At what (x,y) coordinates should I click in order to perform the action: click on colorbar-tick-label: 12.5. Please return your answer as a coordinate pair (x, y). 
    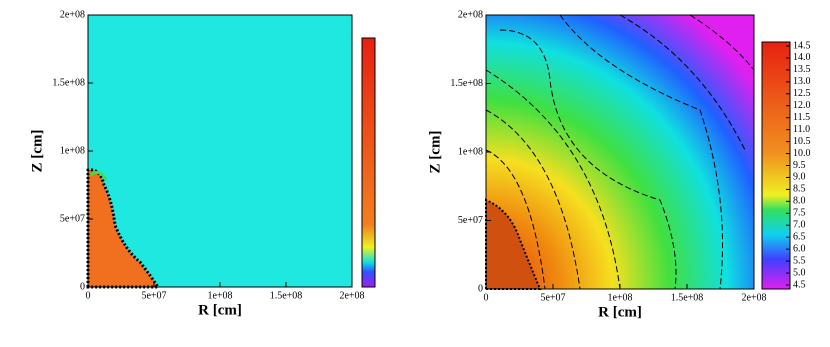
    Looking at the image, I should click on (802, 93).